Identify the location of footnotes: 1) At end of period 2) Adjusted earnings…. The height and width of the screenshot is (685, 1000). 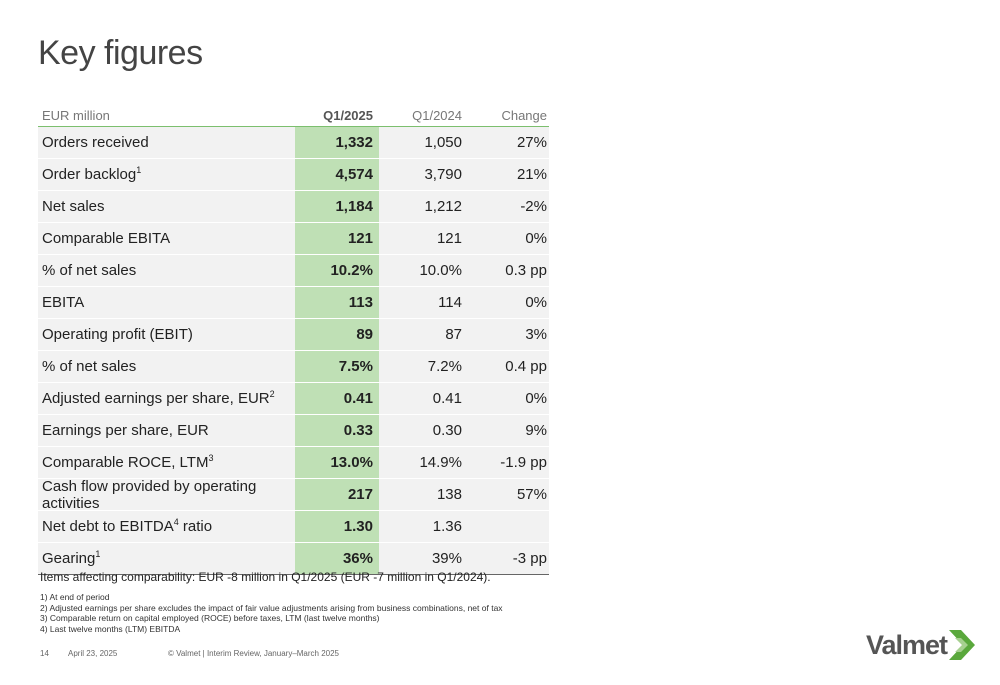
(271, 613).